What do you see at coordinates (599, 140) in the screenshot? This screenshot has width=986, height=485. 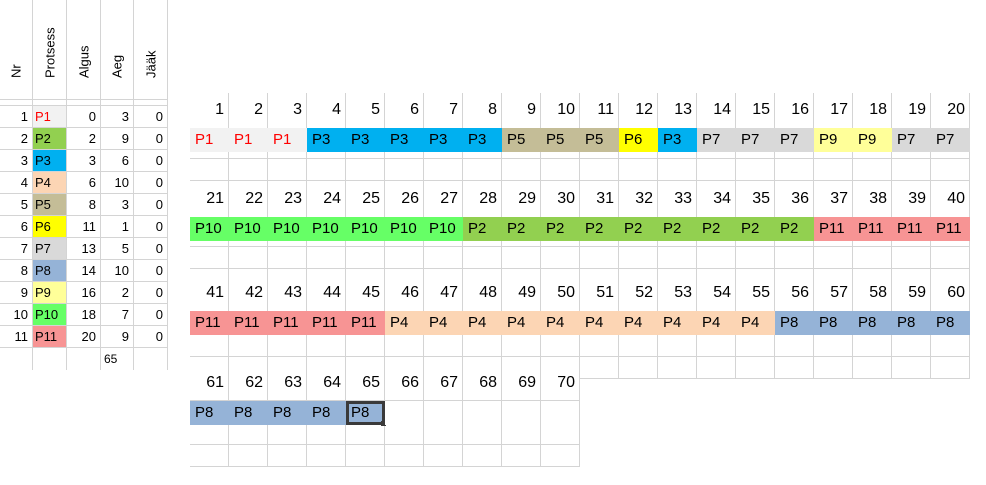 I see `time-slot-process: P5` at bounding box center [599, 140].